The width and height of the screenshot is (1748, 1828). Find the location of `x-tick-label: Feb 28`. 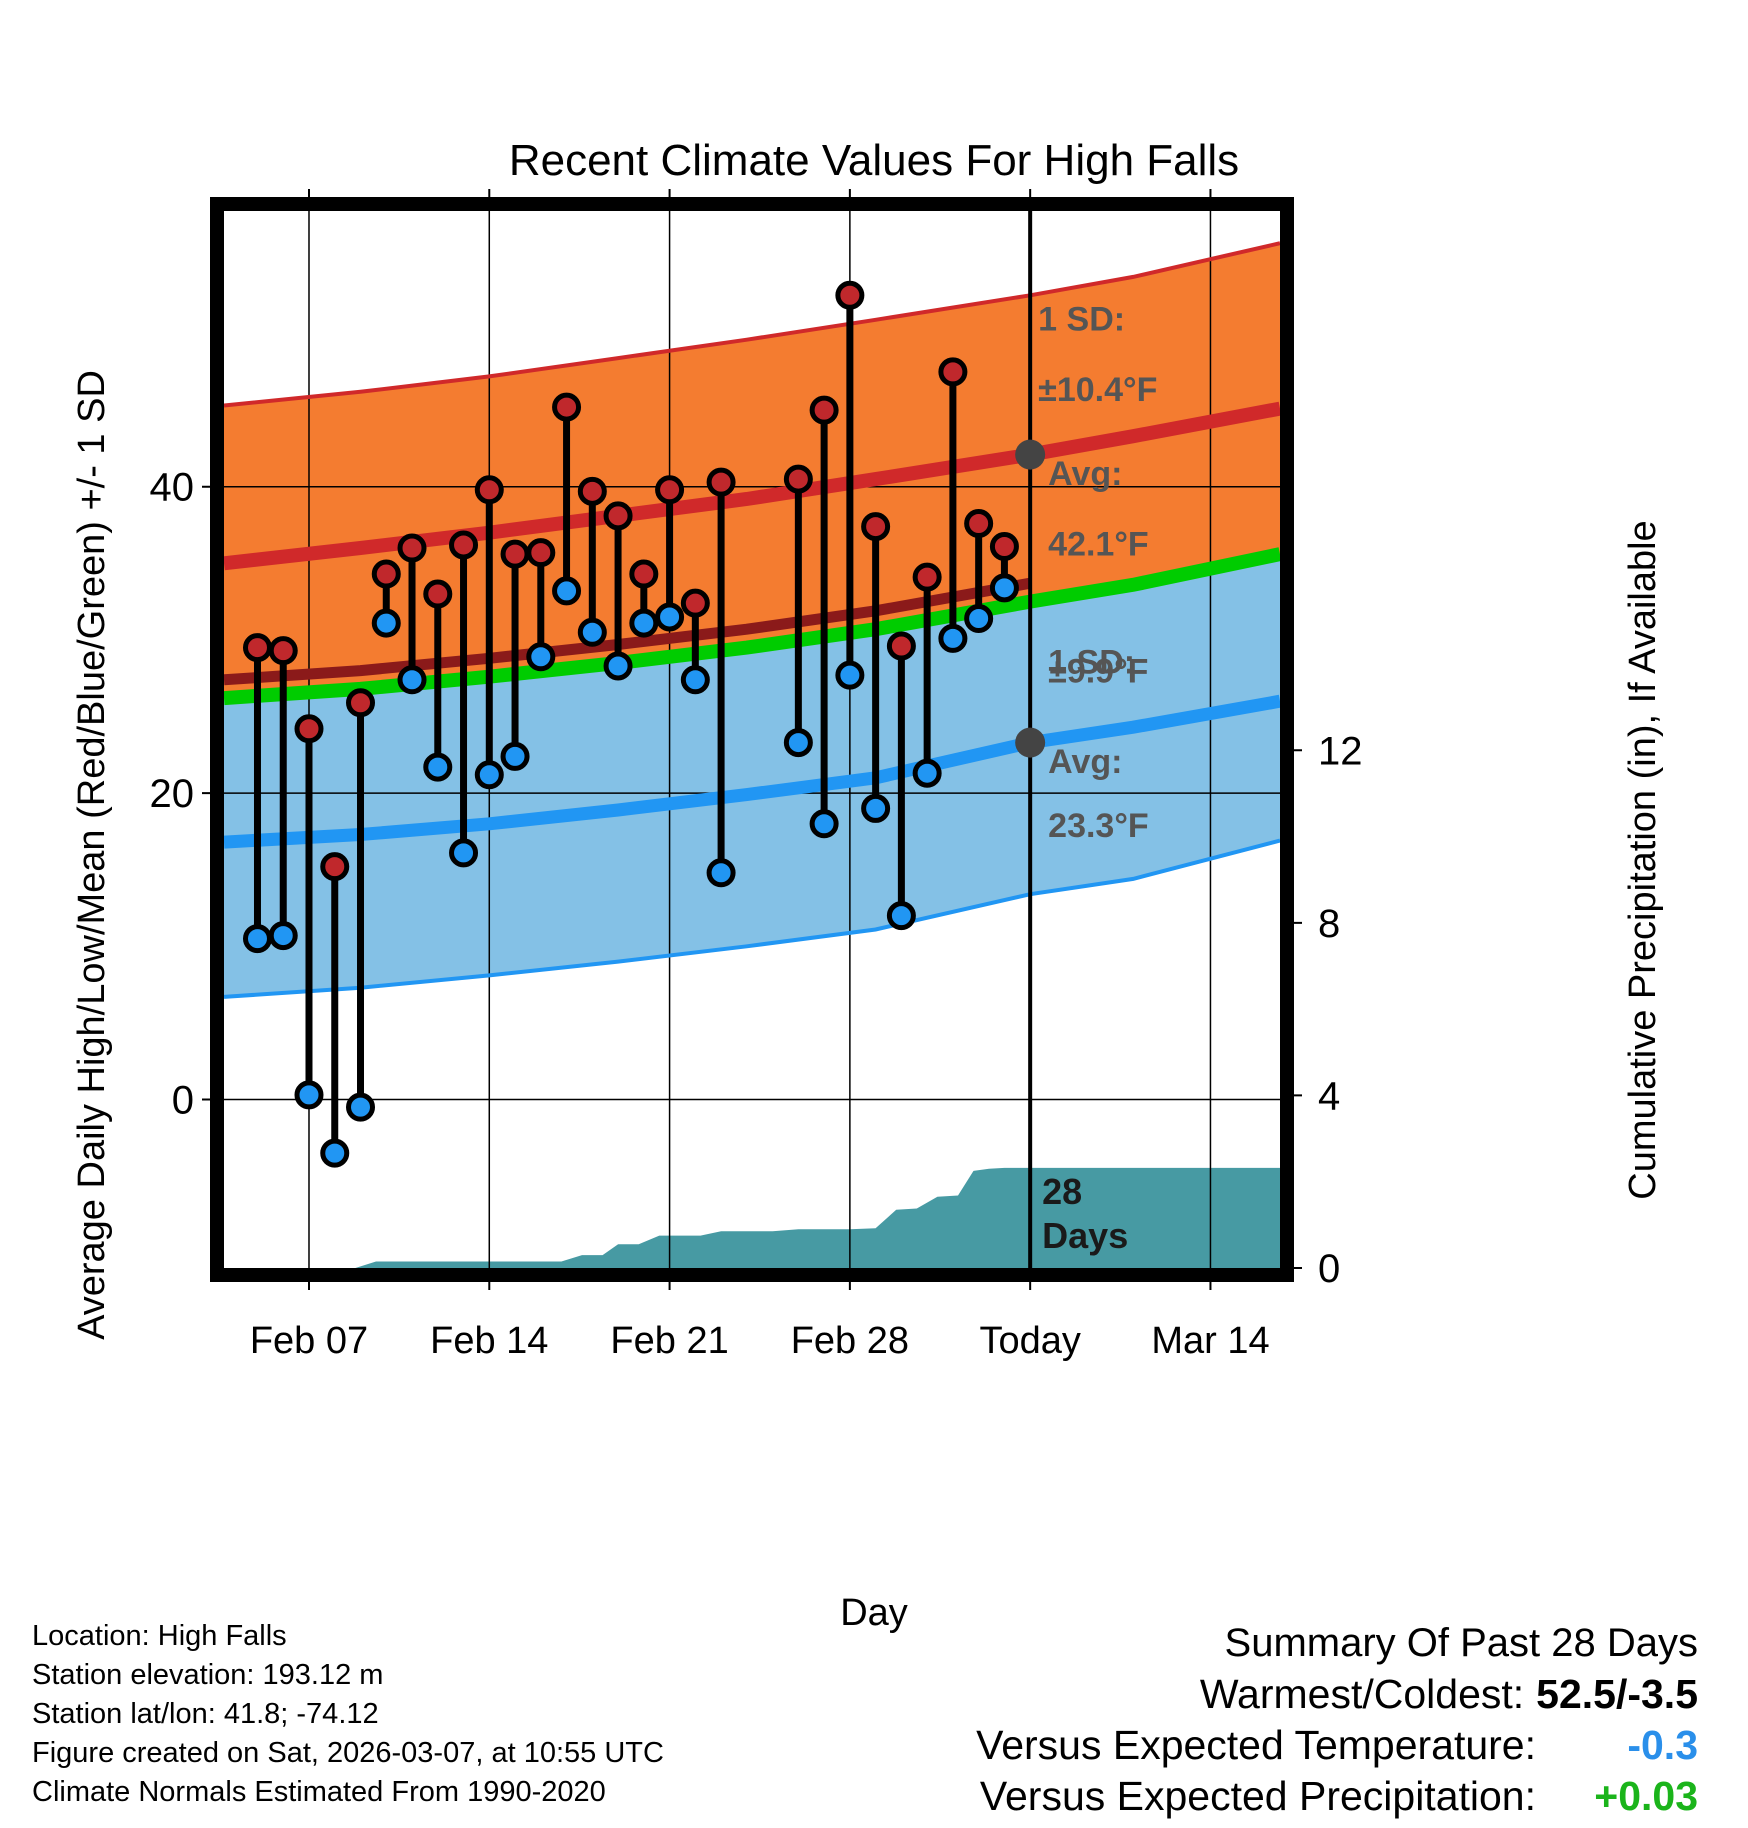

x-tick-label: Feb 28 is located at coordinates (850, 1341).